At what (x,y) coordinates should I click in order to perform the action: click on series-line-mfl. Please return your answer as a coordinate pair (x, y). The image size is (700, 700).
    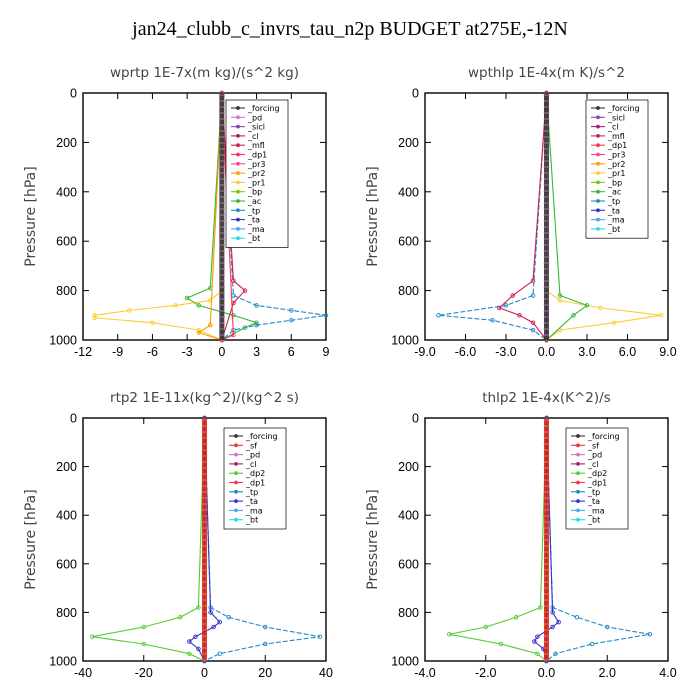
    Looking at the image, I should click on (523, 216).